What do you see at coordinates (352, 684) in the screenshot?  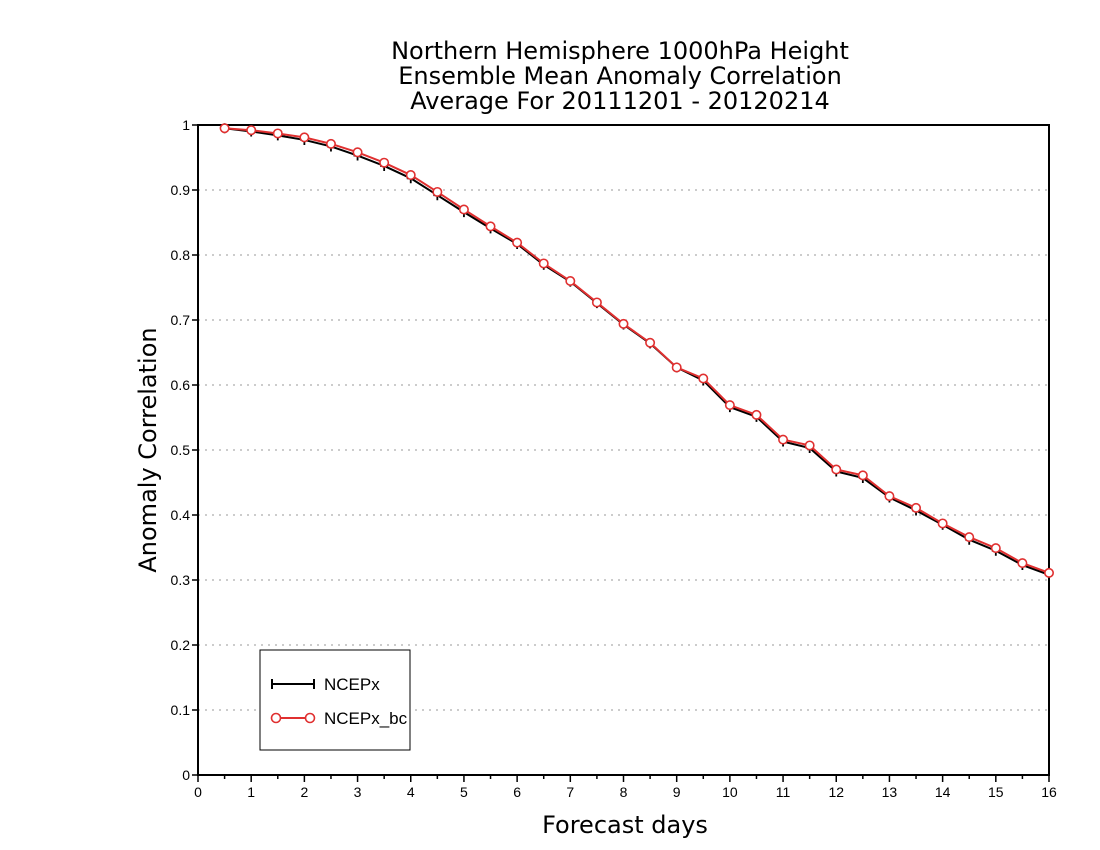 I see `legend-label-ncepx: NCEPx` at bounding box center [352, 684].